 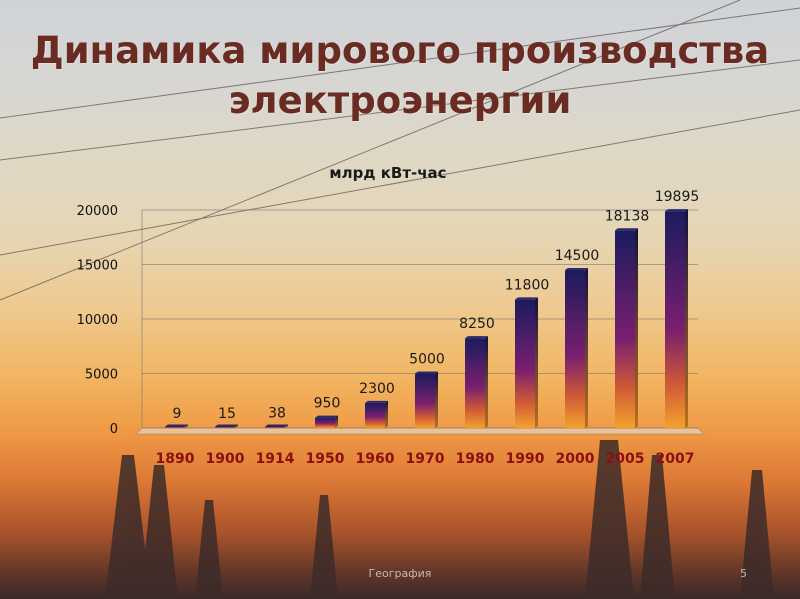 What do you see at coordinates (625, 459) in the screenshot?
I see `x-tick-label: 2005` at bounding box center [625, 459].